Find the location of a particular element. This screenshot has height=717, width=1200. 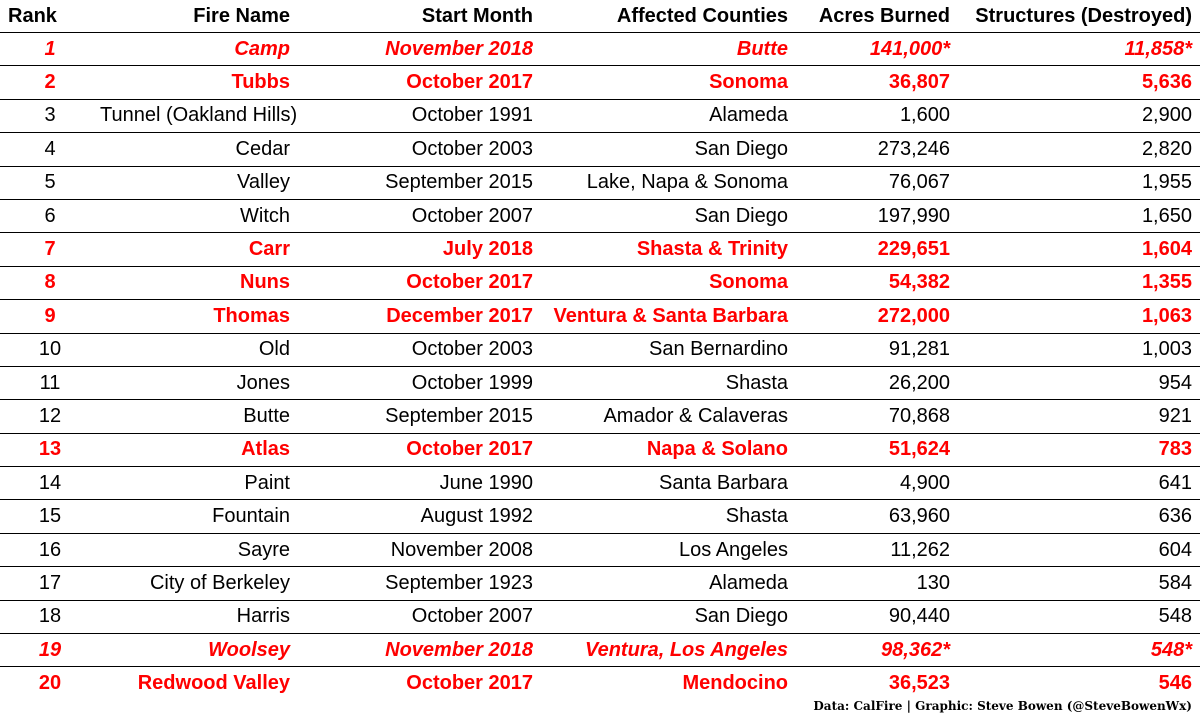

table-cell: Santa Barbara is located at coordinates (668, 483).